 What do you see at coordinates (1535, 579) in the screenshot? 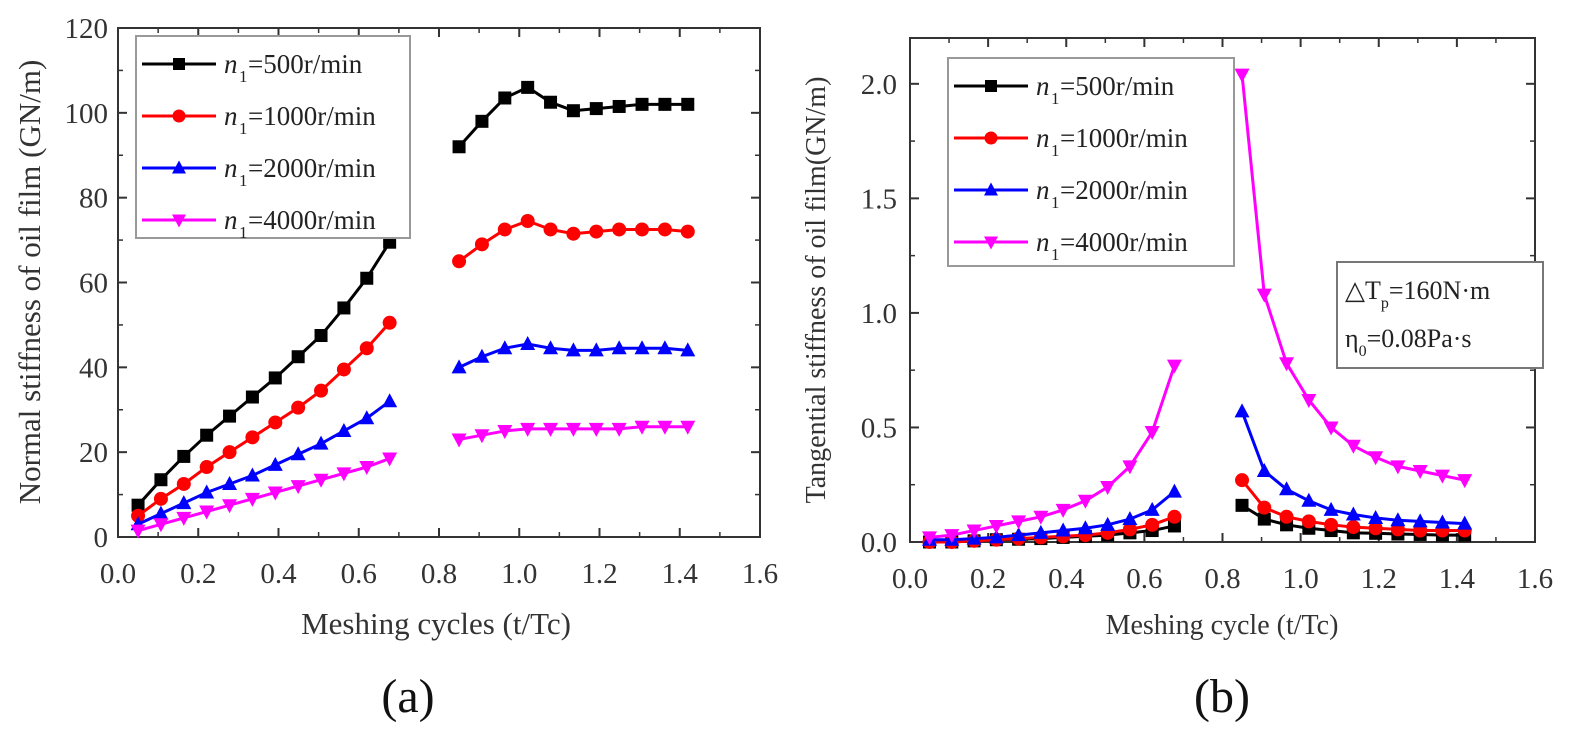
I see `x-tick-label: 1.6` at bounding box center [1535, 579].